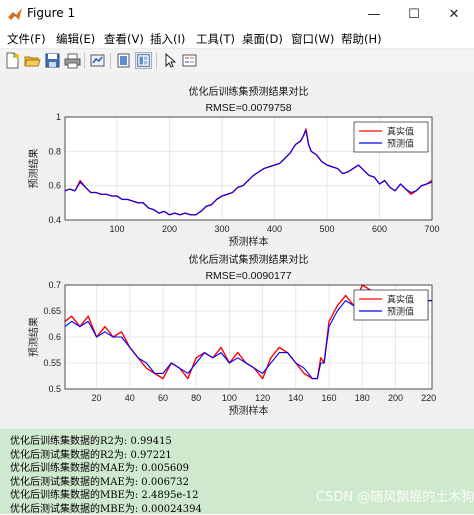  What do you see at coordinates (54, 389) in the screenshot?
I see `test-y-tick-label: 0.5` at bounding box center [54, 389].